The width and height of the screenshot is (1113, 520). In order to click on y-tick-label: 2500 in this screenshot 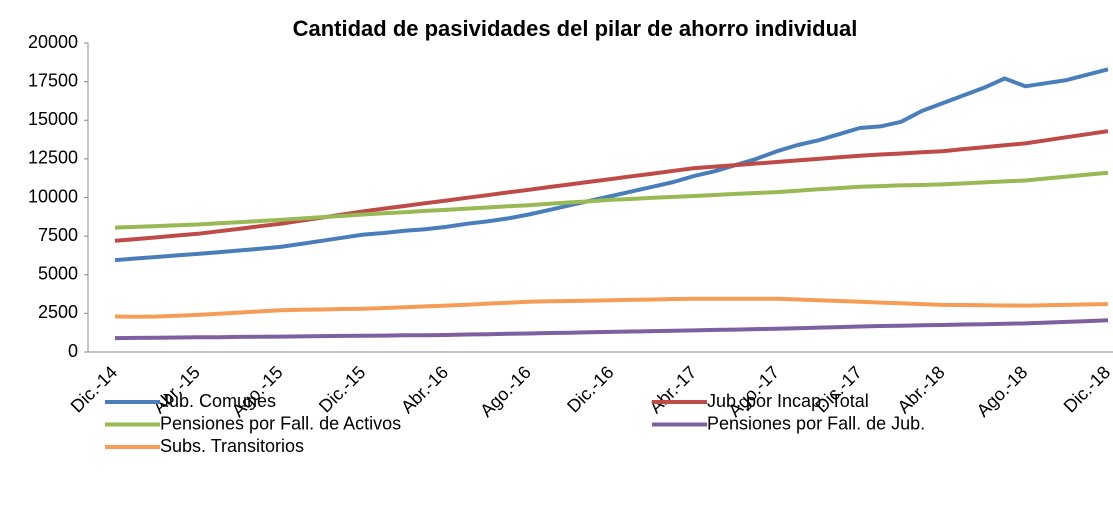, I will do `click(58, 312)`.